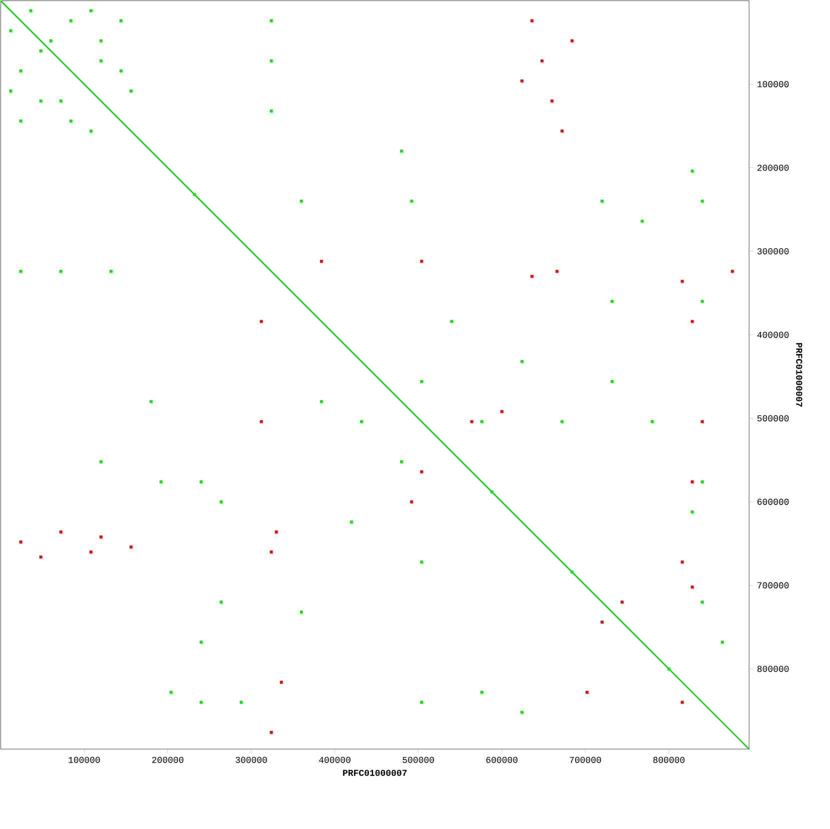  I want to click on y-tick-label: 800000, so click(773, 669).